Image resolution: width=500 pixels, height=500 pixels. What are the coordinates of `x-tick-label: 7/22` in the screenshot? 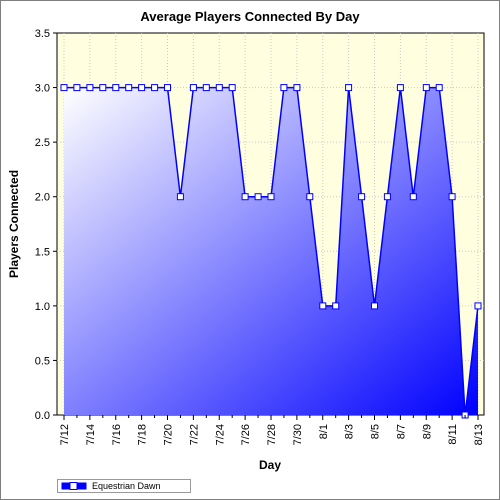 It's located at (194, 434).